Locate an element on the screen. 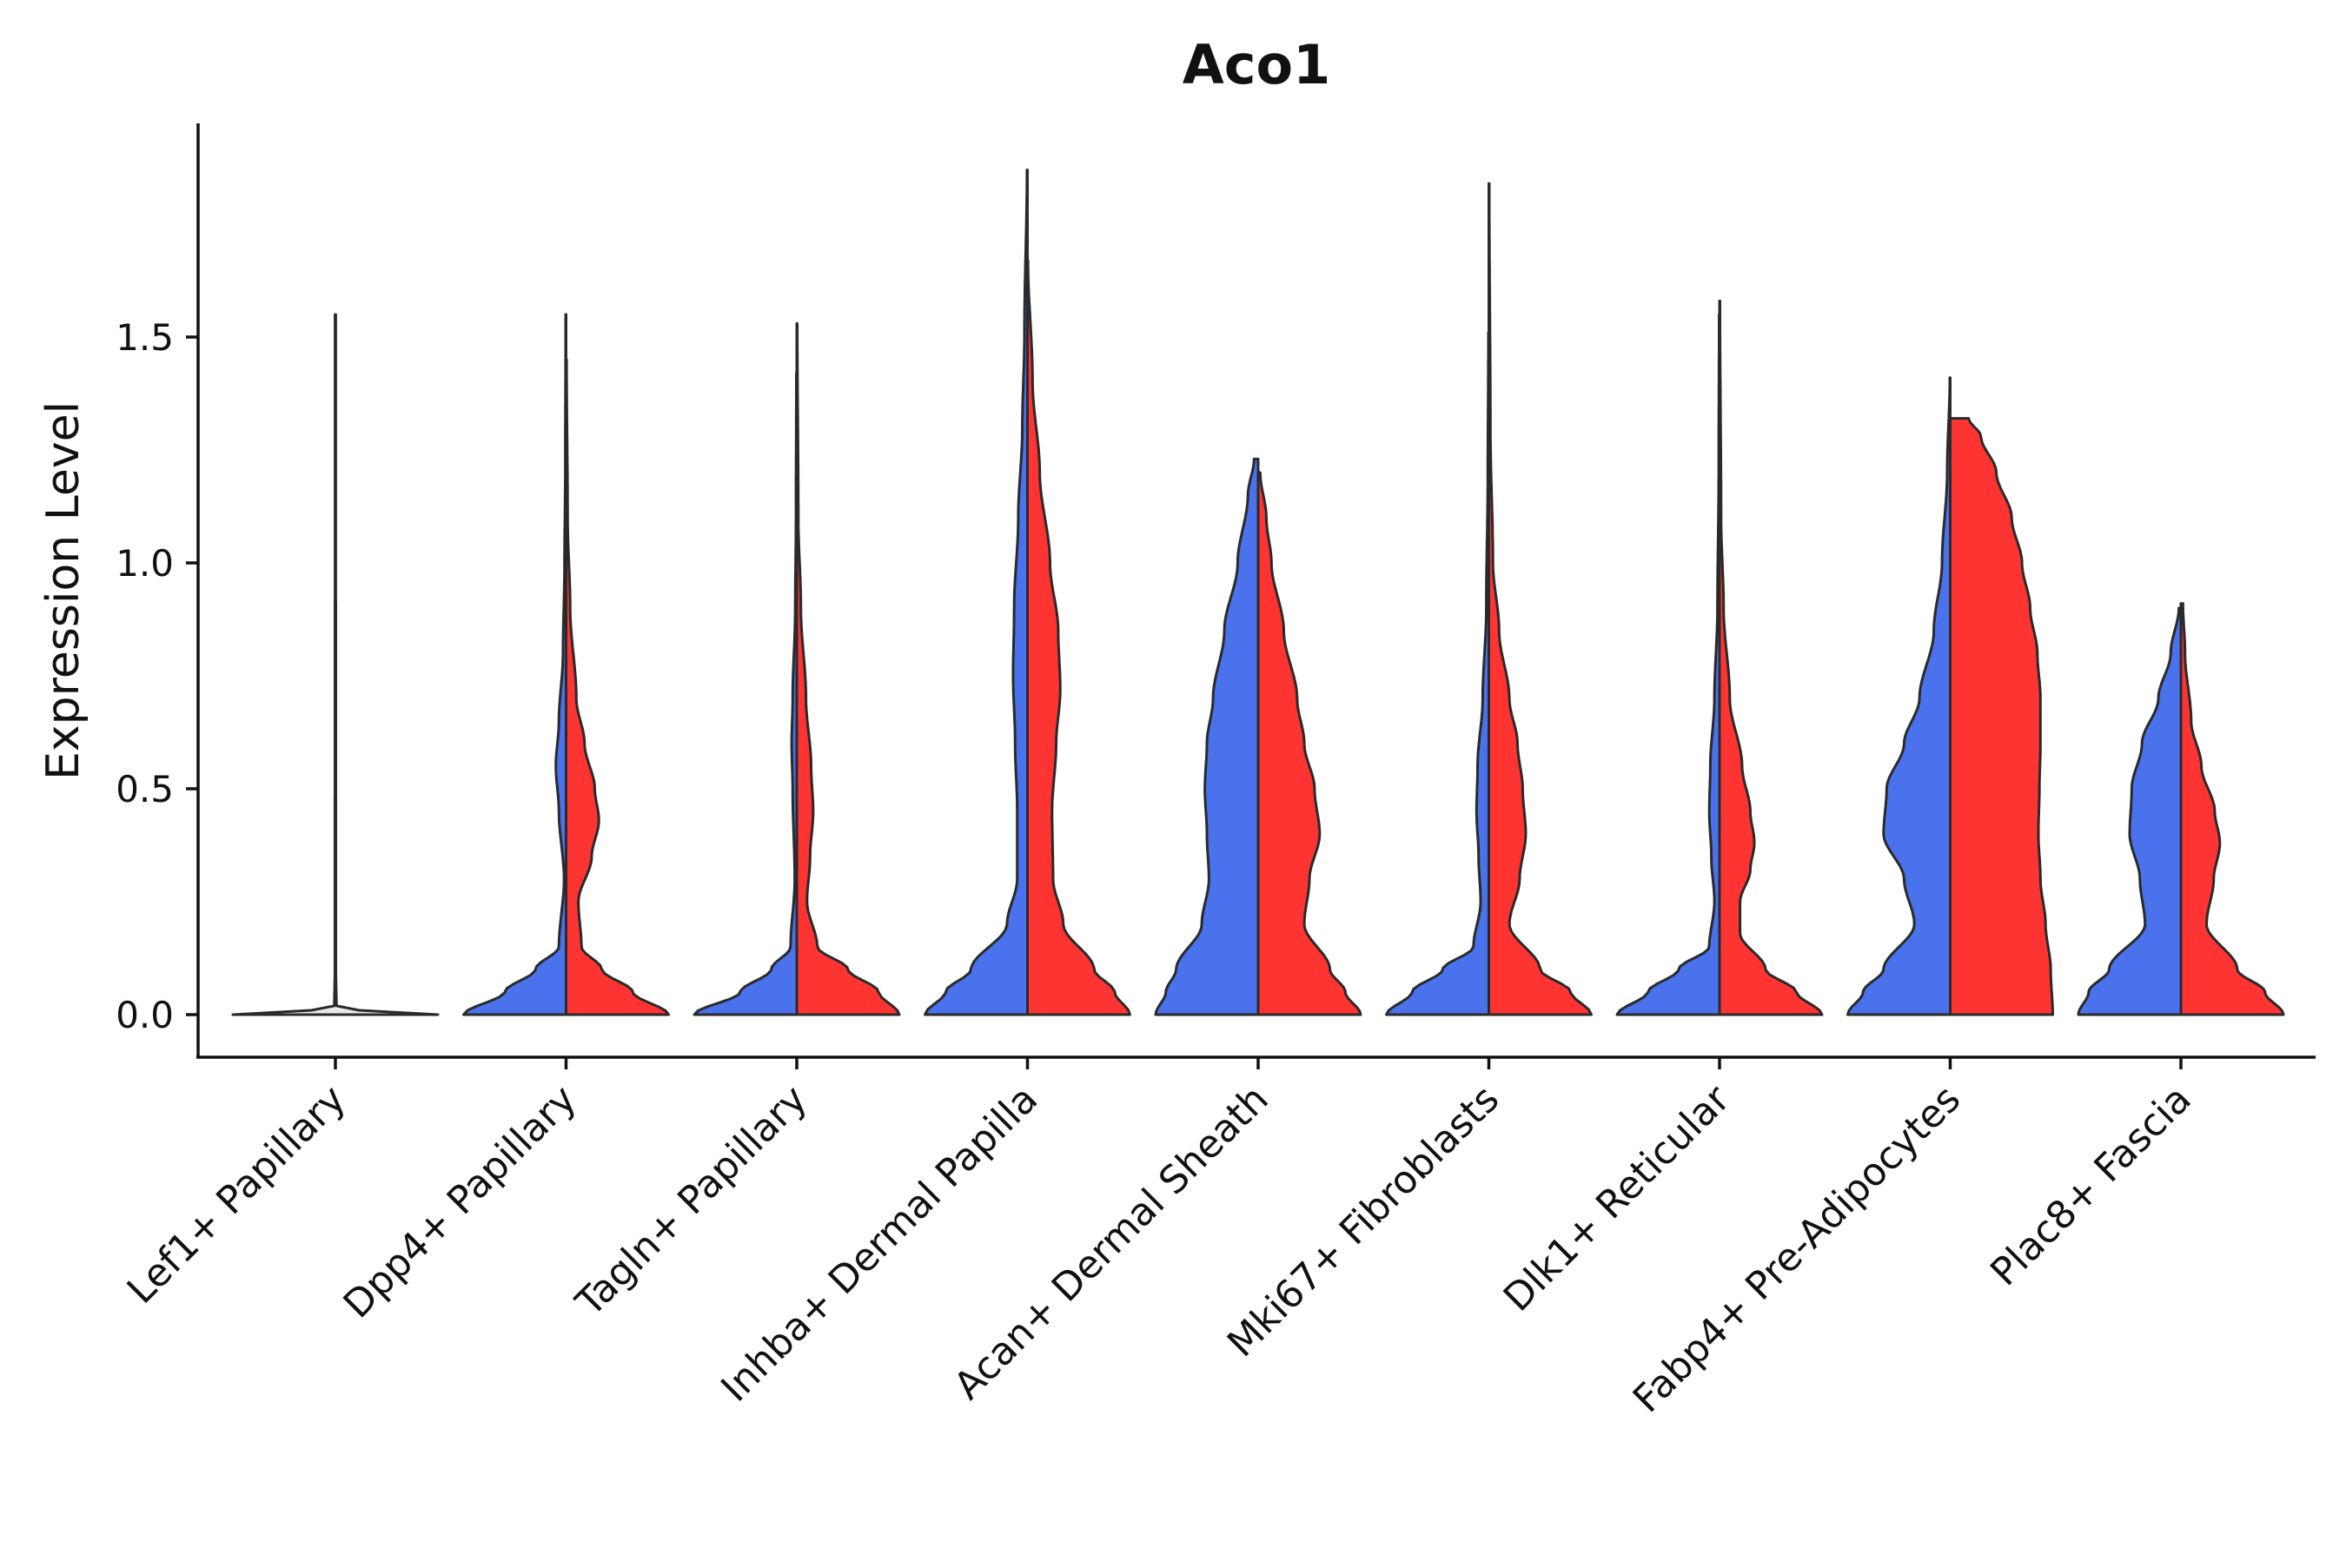  chart-title: Aco1 is located at coordinates (1256, 64).